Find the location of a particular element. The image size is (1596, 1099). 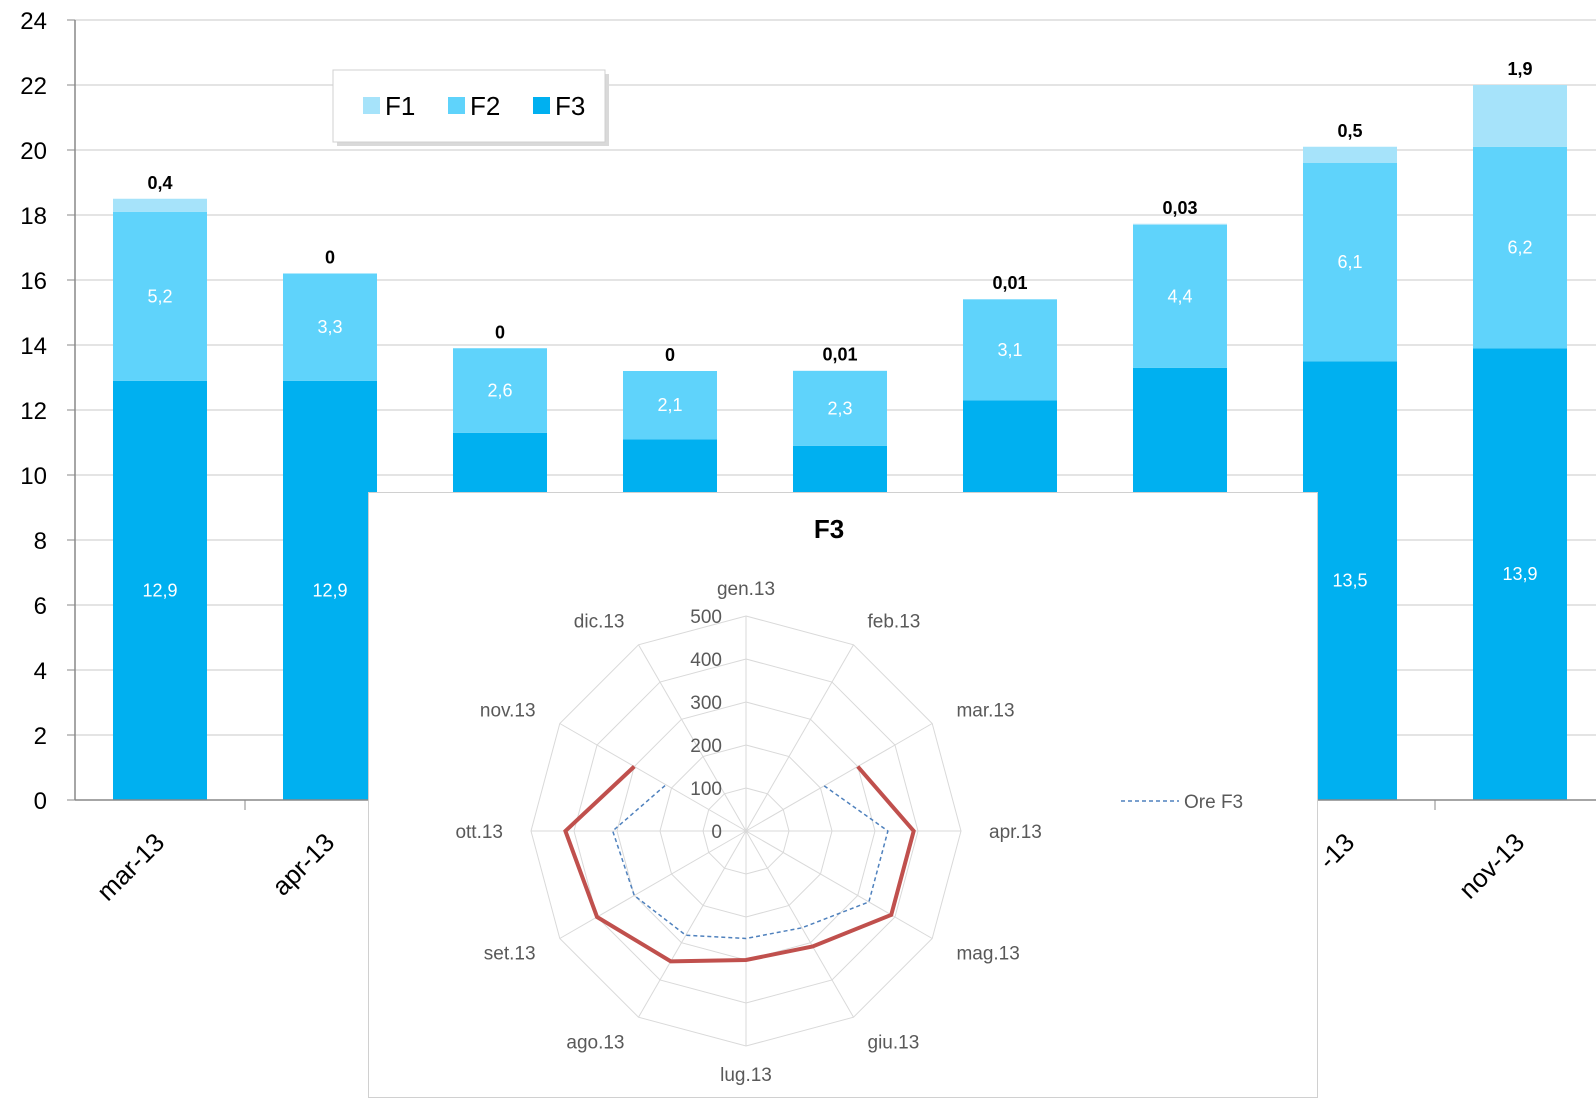

data-label-f1: 1,9 is located at coordinates (1519, 69).